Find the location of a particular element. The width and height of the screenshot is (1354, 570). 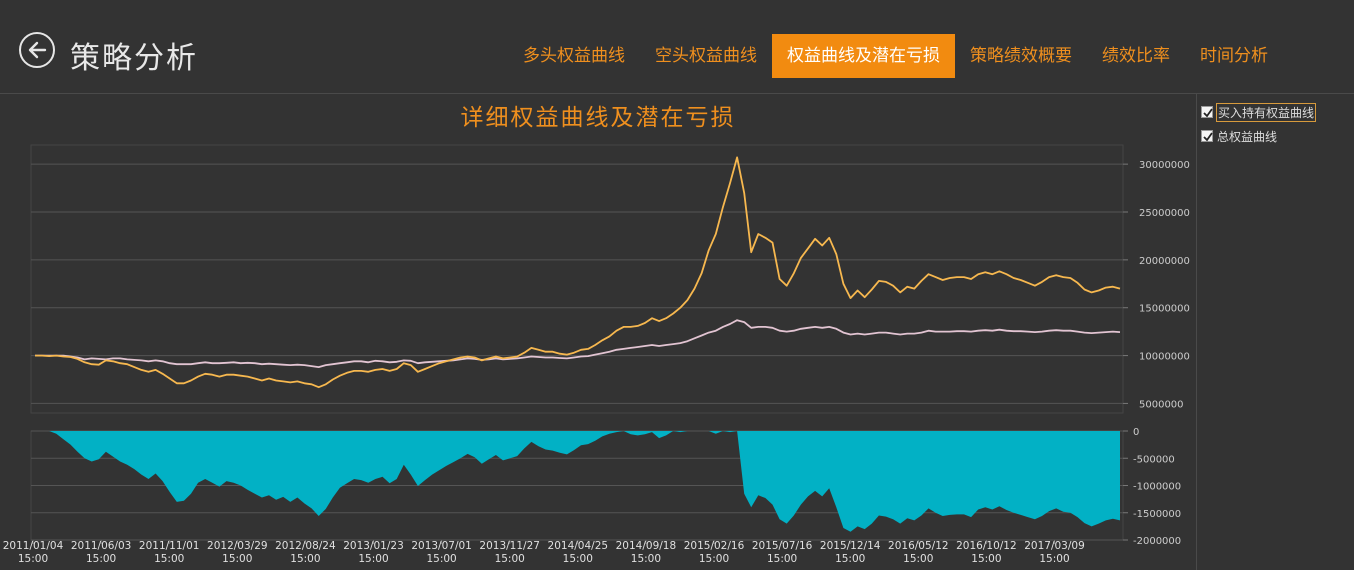

bottom-ytick-label: -500000 is located at coordinates (1154, 459).